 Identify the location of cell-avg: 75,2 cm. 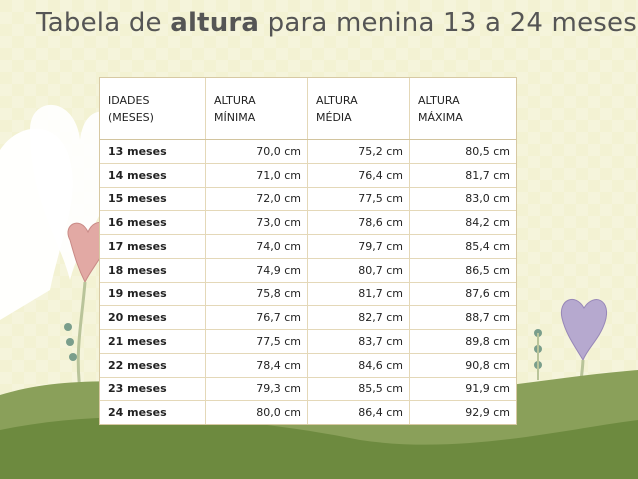
(358, 151).